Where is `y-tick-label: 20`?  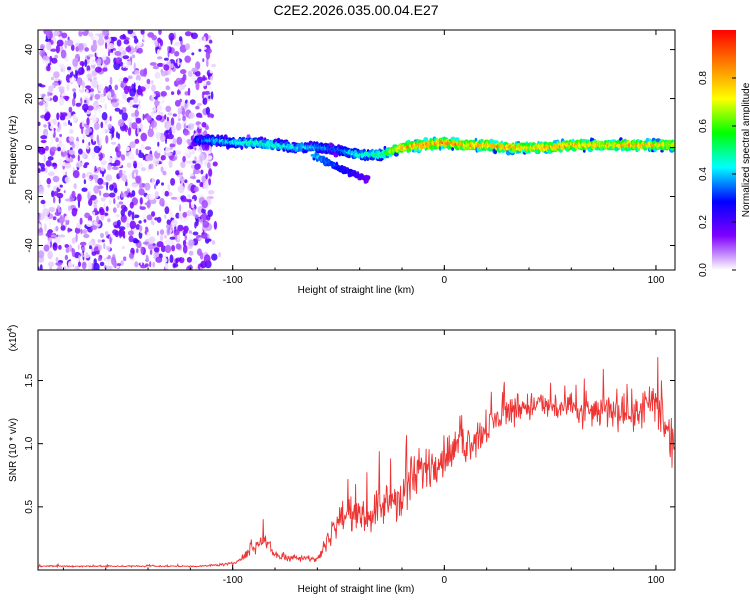
y-tick-label: 20 is located at coordinates (29, 99).